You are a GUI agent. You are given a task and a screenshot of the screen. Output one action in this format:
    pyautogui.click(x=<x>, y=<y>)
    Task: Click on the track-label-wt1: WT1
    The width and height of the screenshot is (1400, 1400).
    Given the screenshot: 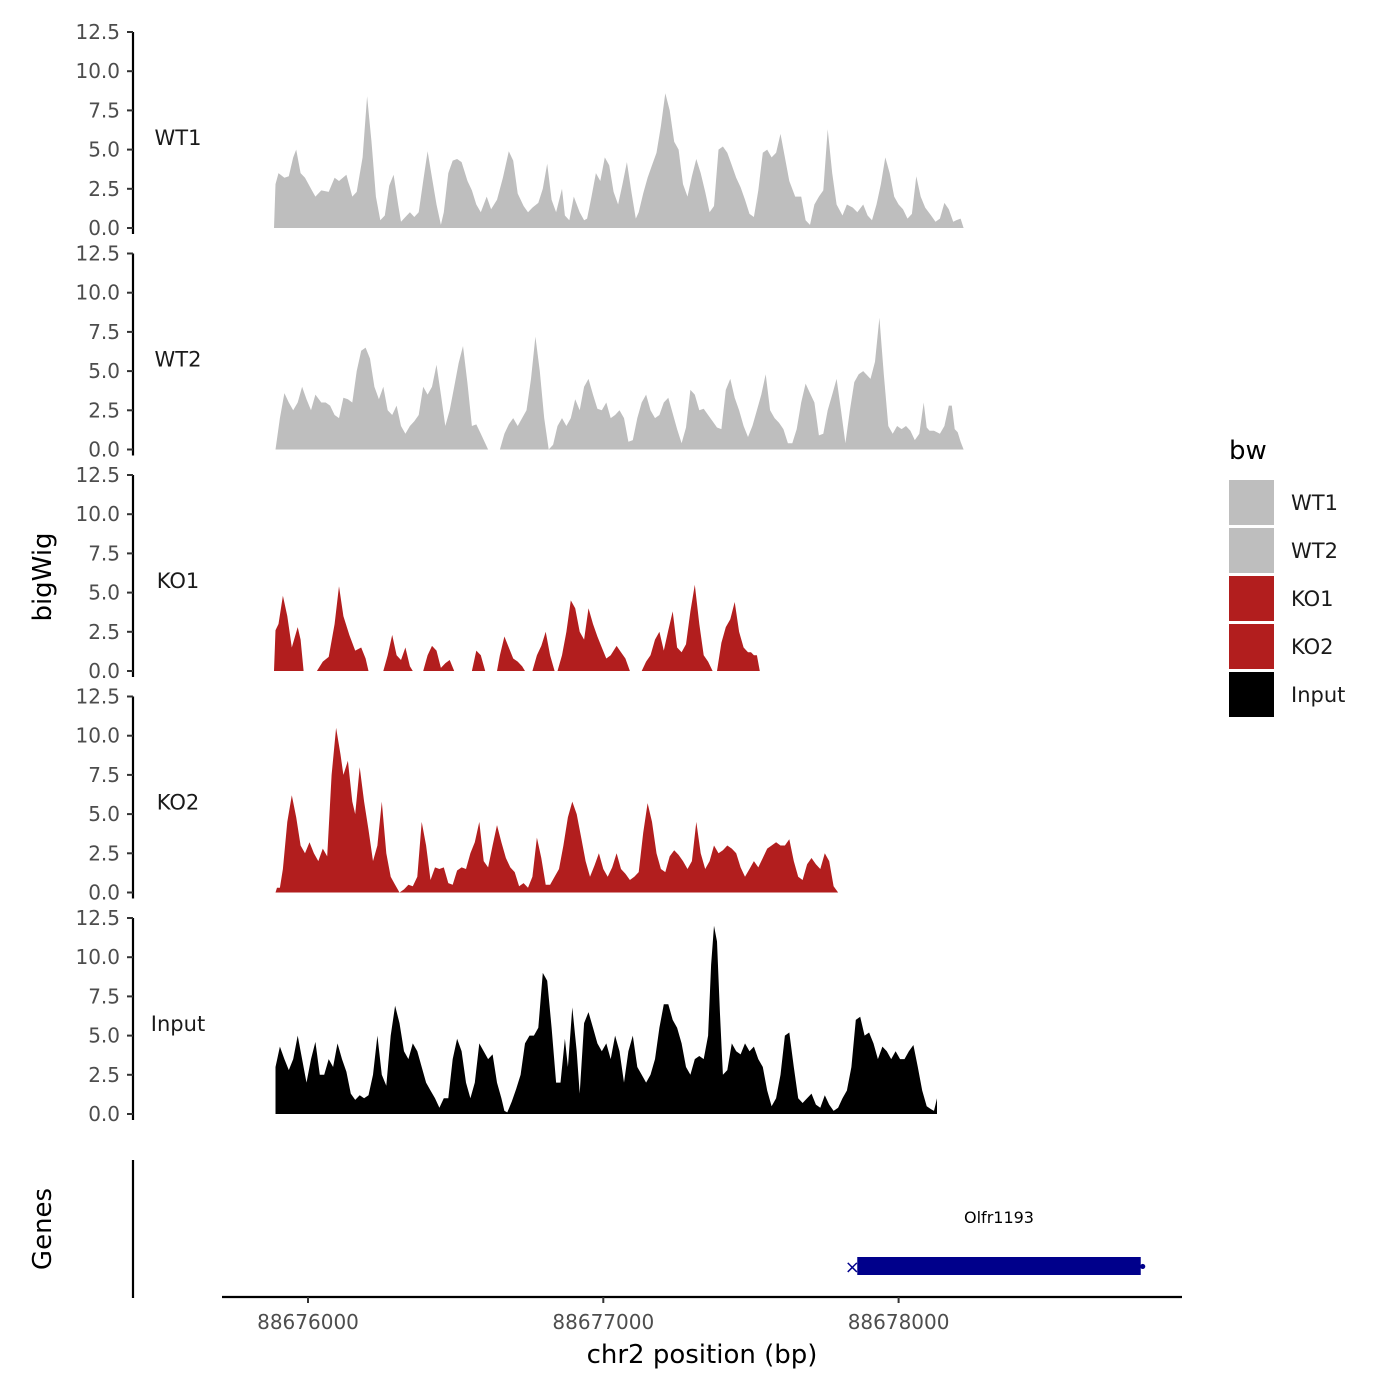 What is the action you would take?
    pyautogui.click(x=178, y=138)
    